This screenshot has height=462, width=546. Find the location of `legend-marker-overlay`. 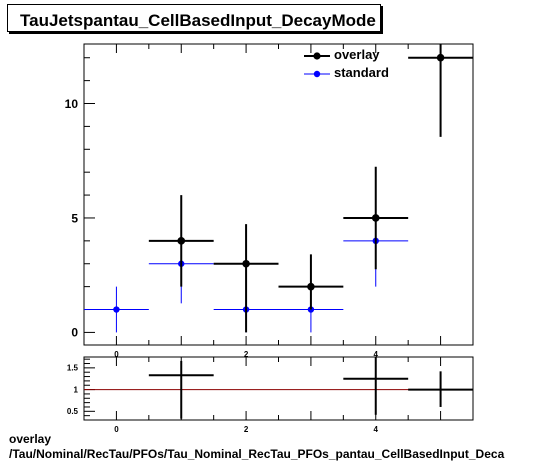

legend-marker-overlay is located at coordinates (317, 56).